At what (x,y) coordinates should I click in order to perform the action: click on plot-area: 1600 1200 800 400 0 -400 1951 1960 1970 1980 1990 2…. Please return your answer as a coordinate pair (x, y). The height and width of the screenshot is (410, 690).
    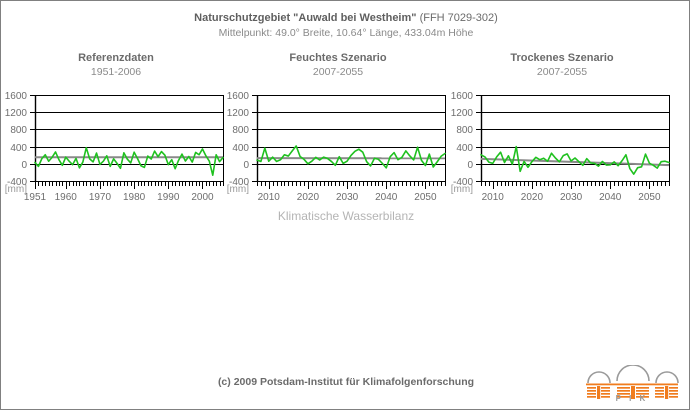
    Looking at the image, I should click on (116, 150).